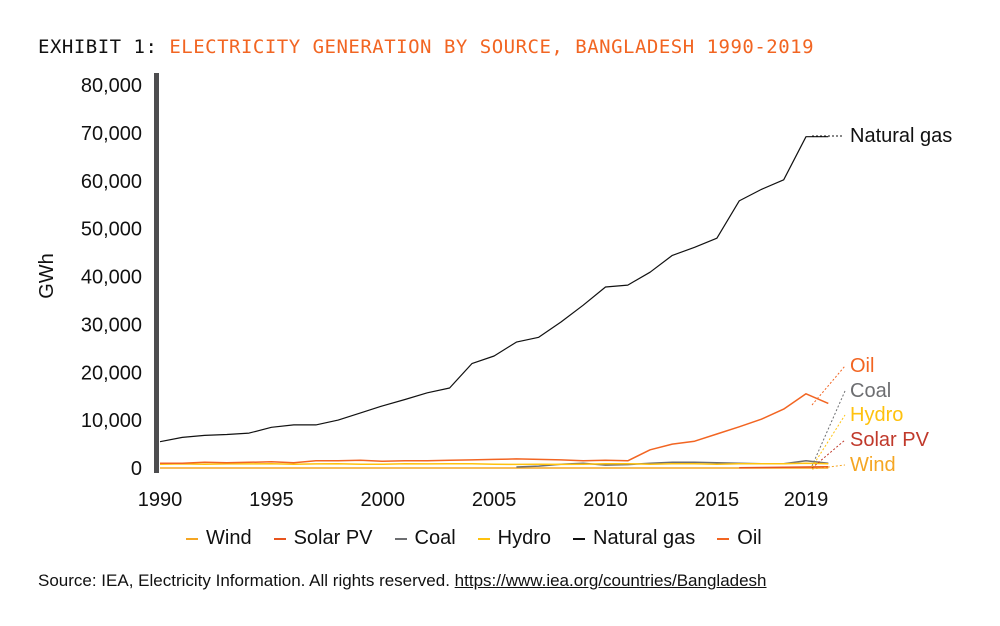 The height and width of the screenshot is (626, 1000). Describe the element at coordinates (862, 366) in the screenshot. I see `end-label: Oil` at that location.